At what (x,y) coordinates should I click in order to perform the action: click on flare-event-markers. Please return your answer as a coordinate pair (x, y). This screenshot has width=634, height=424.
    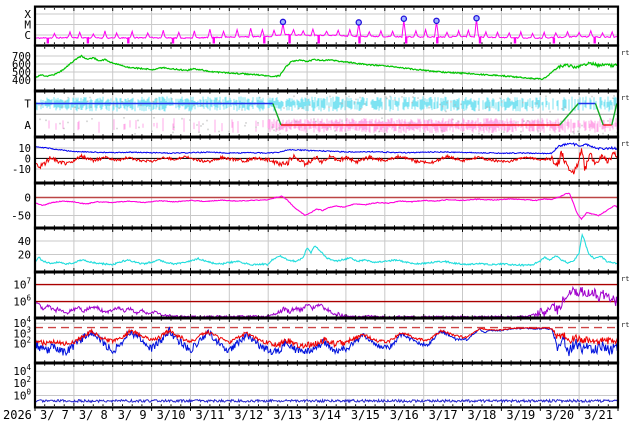
    Looking at the image, I should click on (379, 20).